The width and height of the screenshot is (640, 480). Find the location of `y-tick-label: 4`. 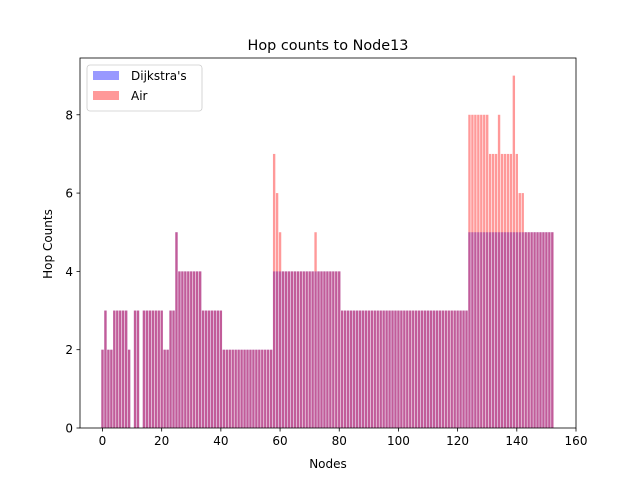

y-tick-label: 4 is located at coordinates (69, 272).